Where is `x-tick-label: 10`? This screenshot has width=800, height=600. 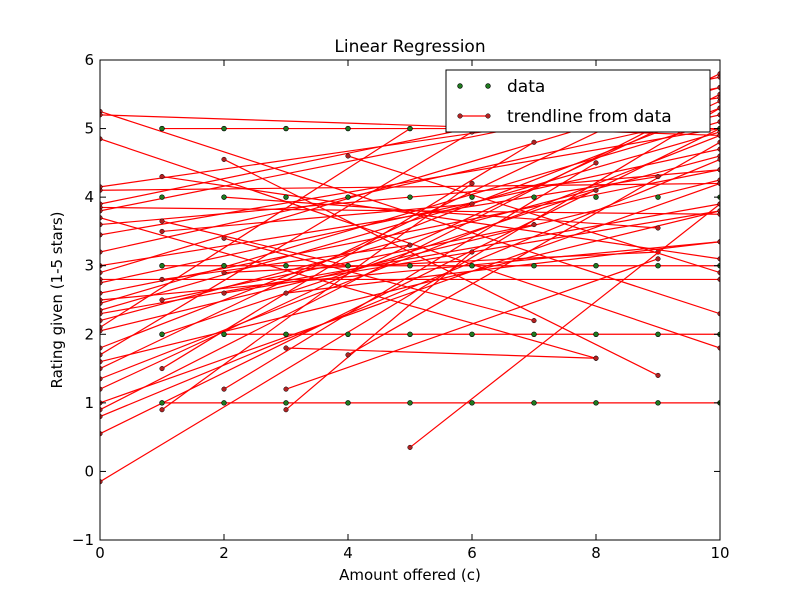 x-tick-label: 10 is located at coordinates (719, 553).